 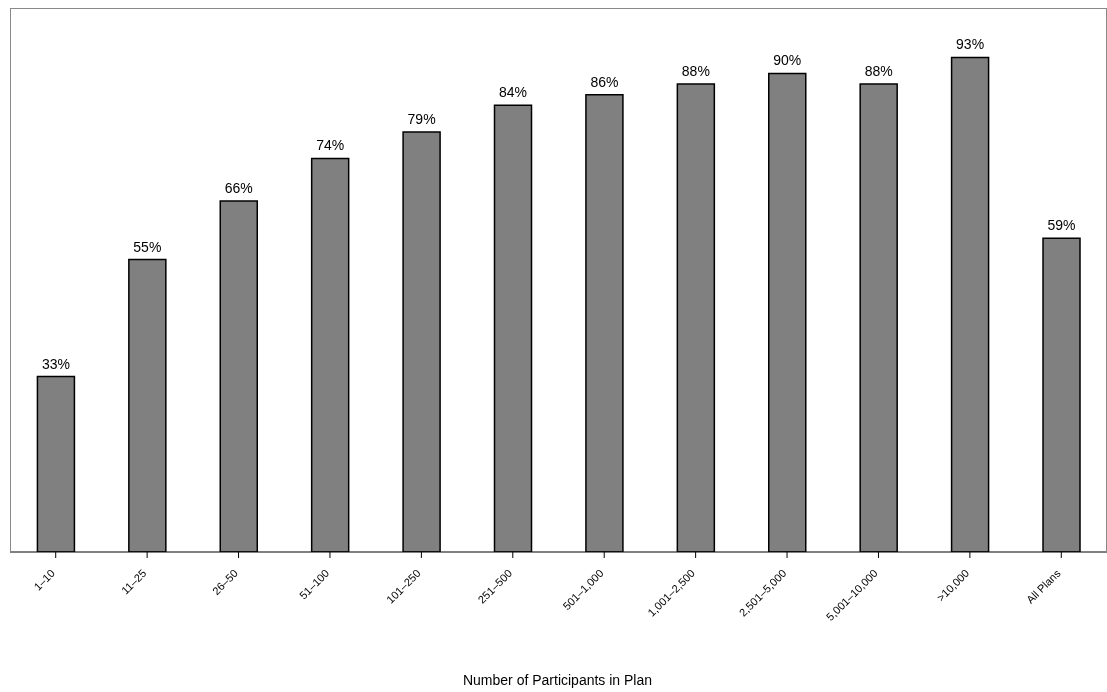 I want to click on data-label: 93%, so click(x=970, y=44).